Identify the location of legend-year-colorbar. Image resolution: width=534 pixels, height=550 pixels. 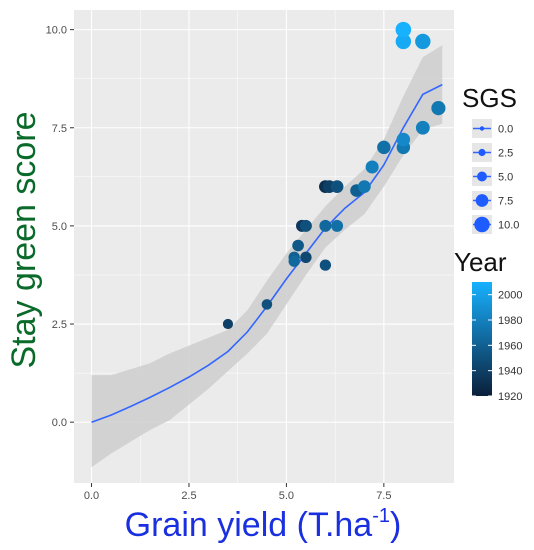
(482, 339).